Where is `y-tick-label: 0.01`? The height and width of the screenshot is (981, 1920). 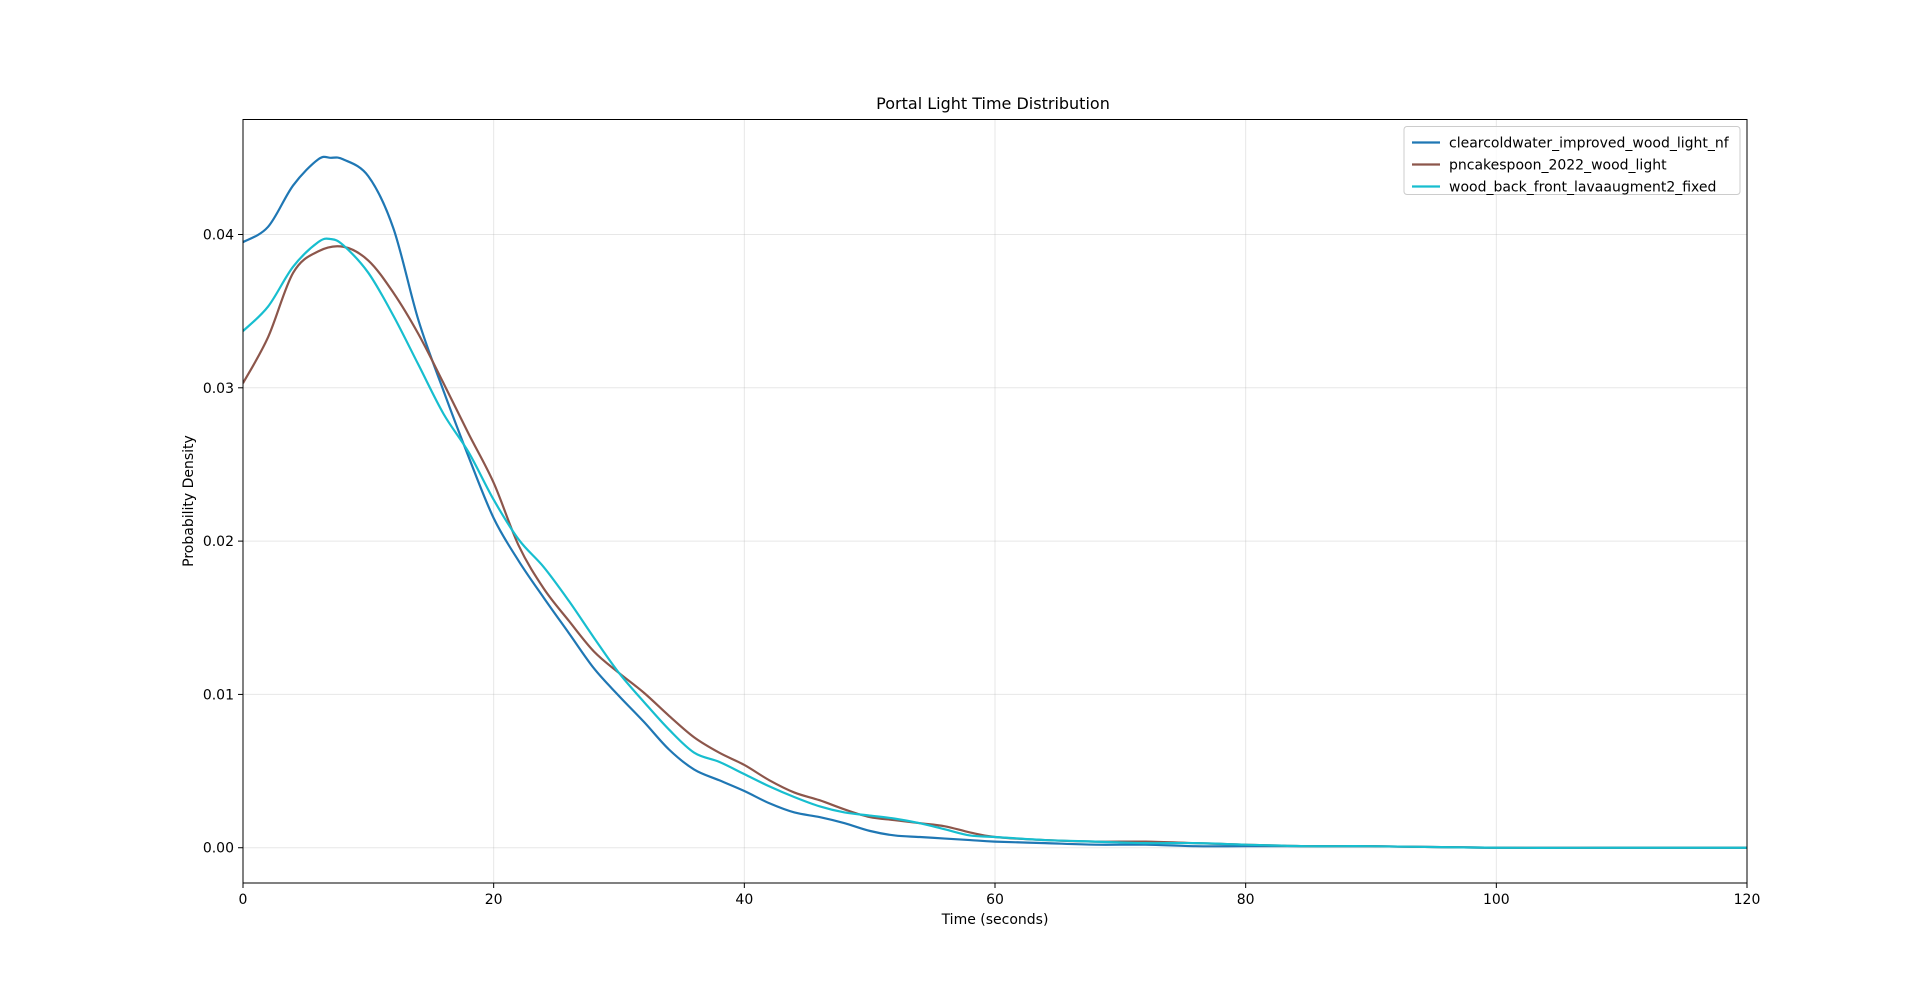
y-tick-label: 0.01 is located at coordinates (218, 695).